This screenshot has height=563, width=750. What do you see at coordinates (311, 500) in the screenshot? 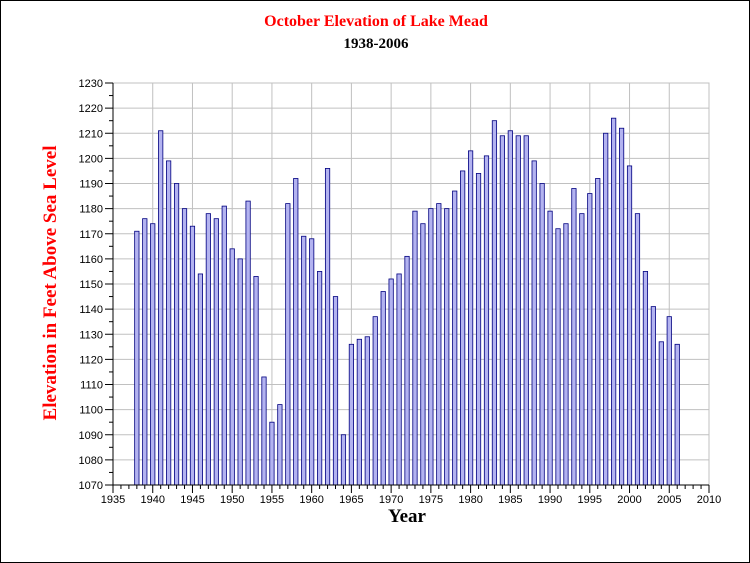
I see `x-tick-label: 1960` at bounding box center [311, 500].